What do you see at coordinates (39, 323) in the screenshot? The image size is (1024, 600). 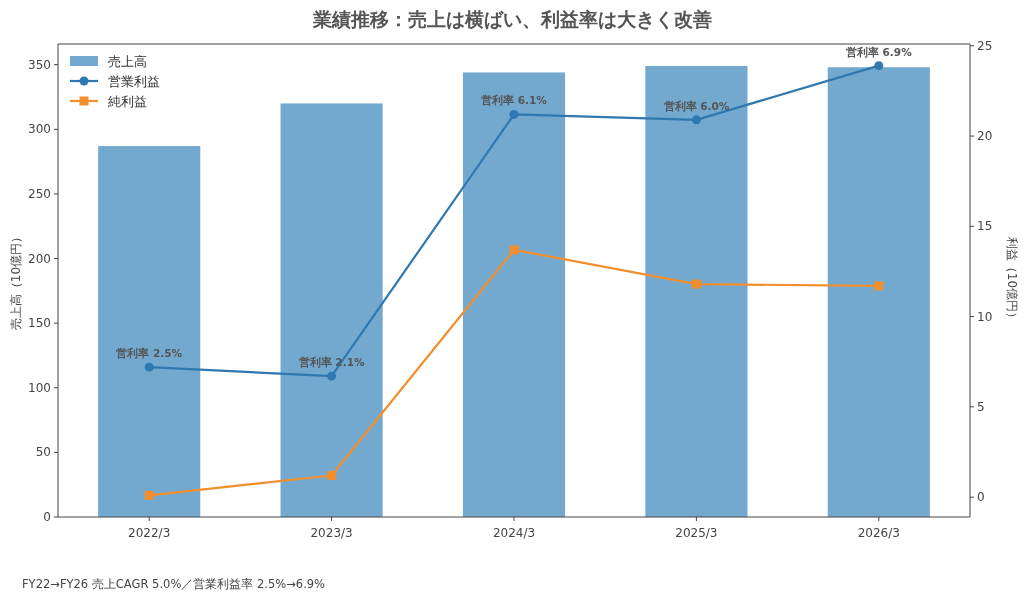 I see `y-tick-label: 150` at bounding box center [39, 323].